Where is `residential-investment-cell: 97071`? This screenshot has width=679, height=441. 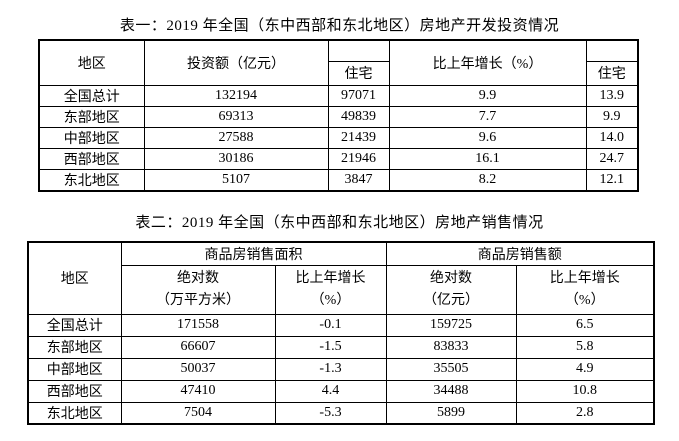
residential-investment-cell: 97071 is located at coordinates (358, 95).